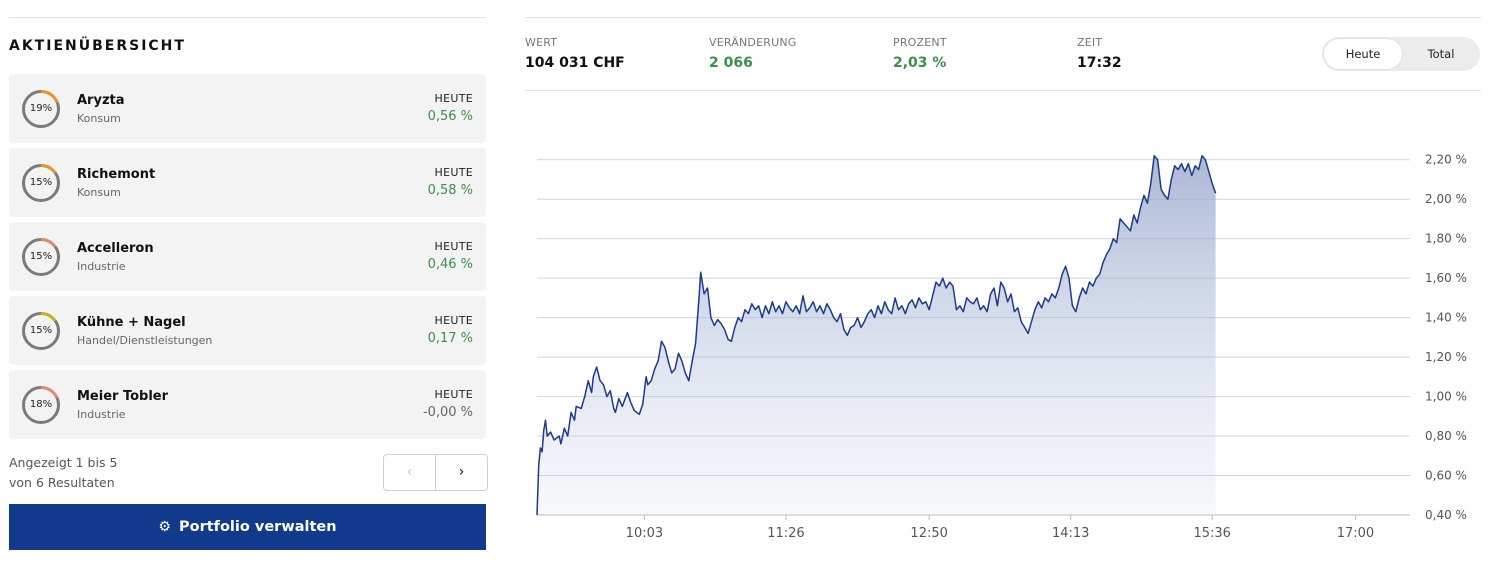 The height and width of the screenshot is (581, 1495). What do you see at coordinates (447, 412) in the screenshot?
I see `today-change: -0,00 %` at bounding box center [447, 412].